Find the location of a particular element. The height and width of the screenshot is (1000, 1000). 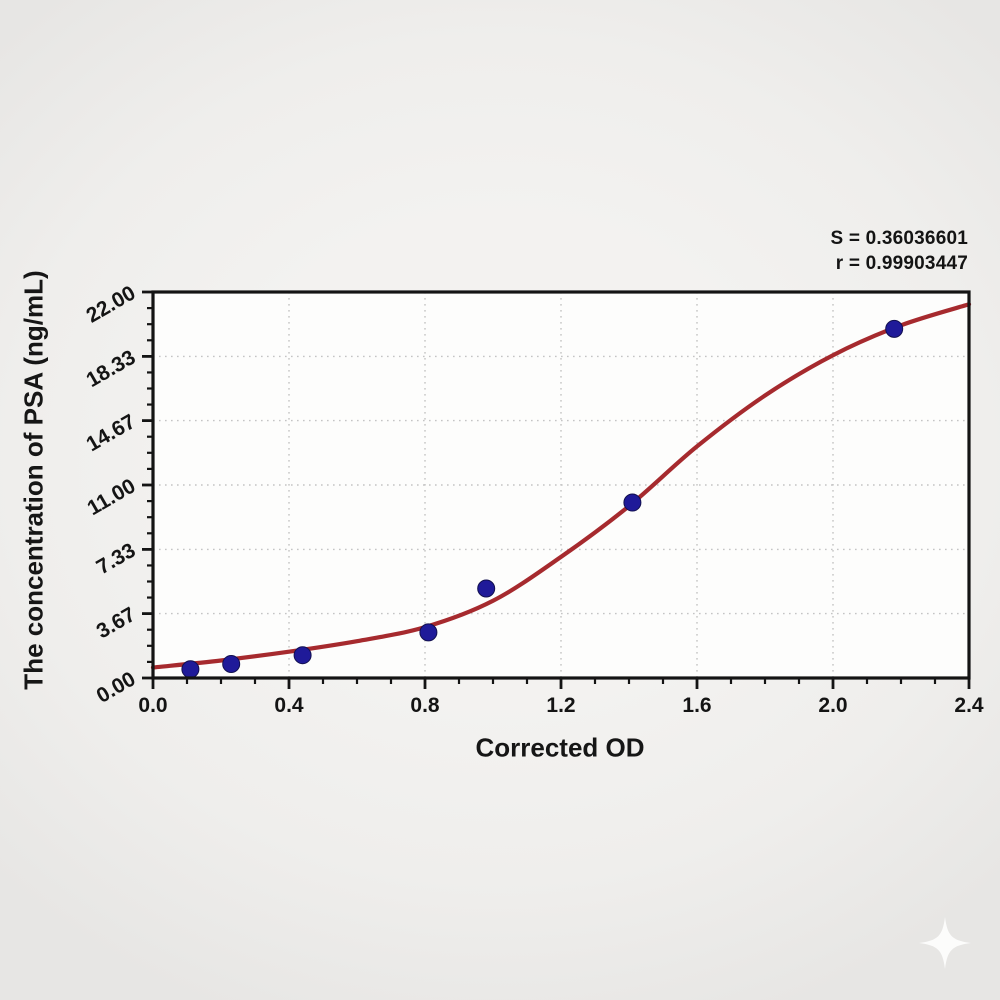

y-tick-label: 0.00 is located at coordinates (116, 687).